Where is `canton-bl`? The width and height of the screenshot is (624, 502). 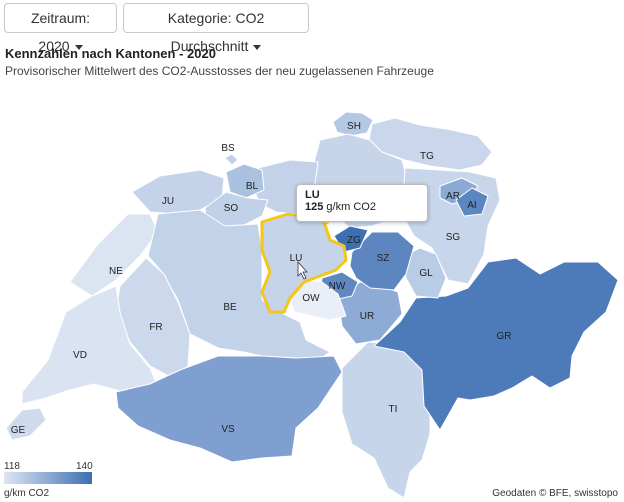 canton-bl is located at coordinates (245, 181).